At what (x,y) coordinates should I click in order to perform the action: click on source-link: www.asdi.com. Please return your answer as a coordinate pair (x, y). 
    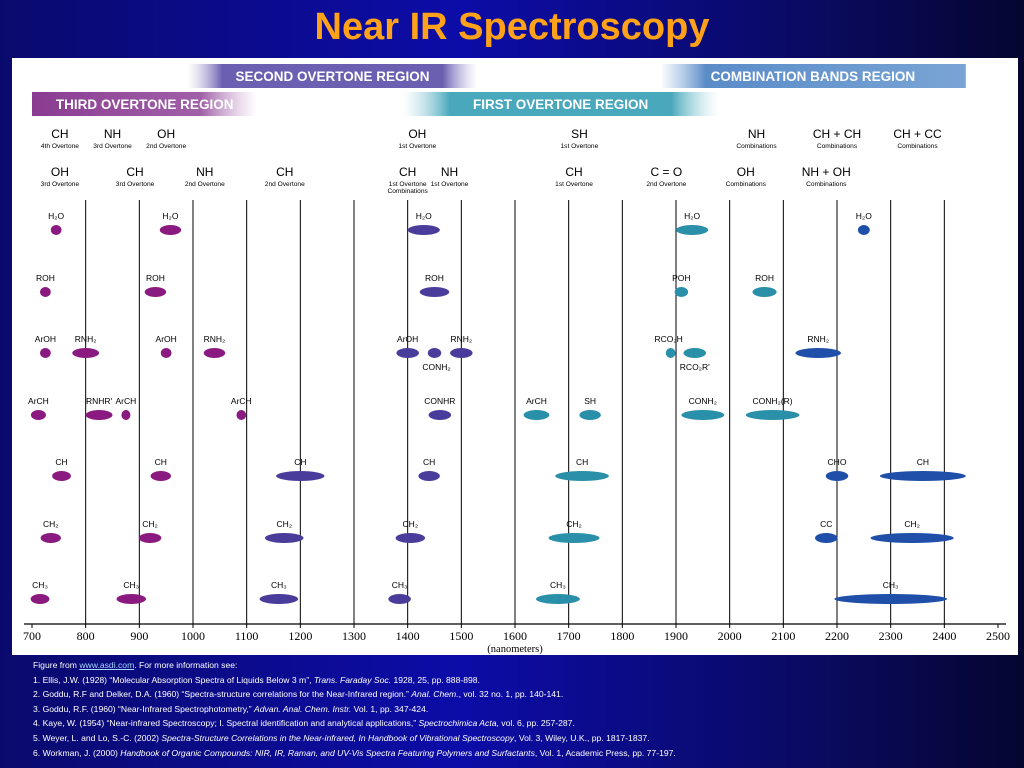
    Looking at the image, I should click on (107, 665).